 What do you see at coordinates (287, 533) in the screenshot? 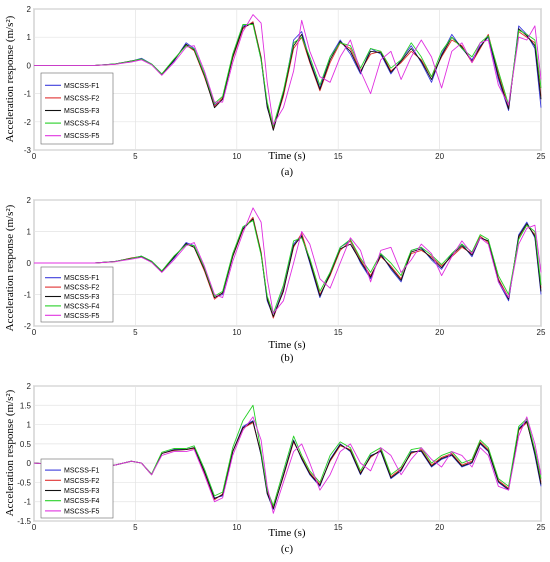
I see `x-axis-label-c: Time (s)` at bounding box center [287, 533].